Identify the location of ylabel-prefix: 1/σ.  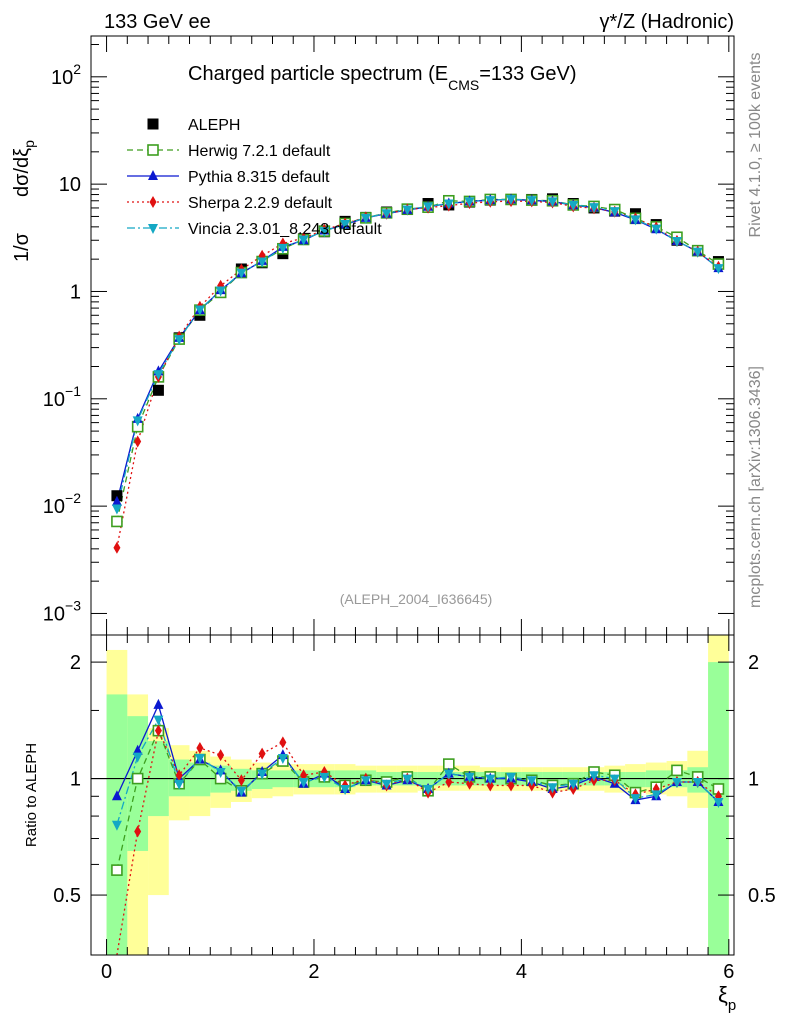
(22, 247).